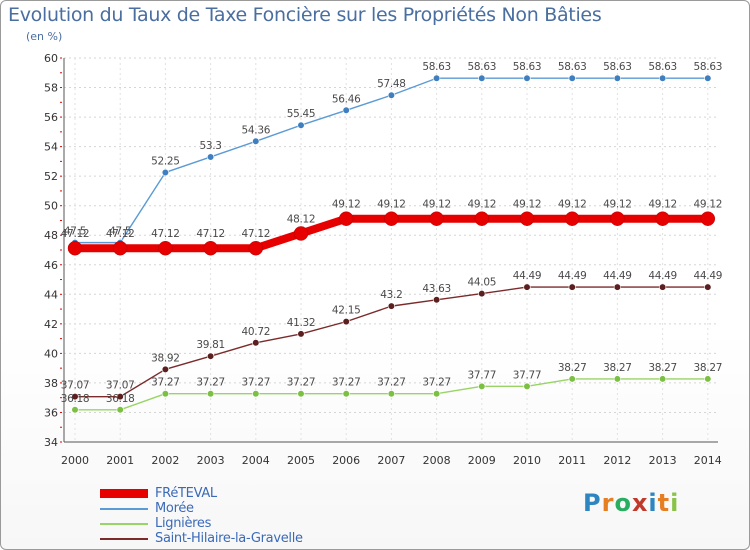 The height and width of the screenshot is (550, 750). Describe the element at coordinates (211, 460) in the screenshot. I see `x-tick-label: 2003` at that location.